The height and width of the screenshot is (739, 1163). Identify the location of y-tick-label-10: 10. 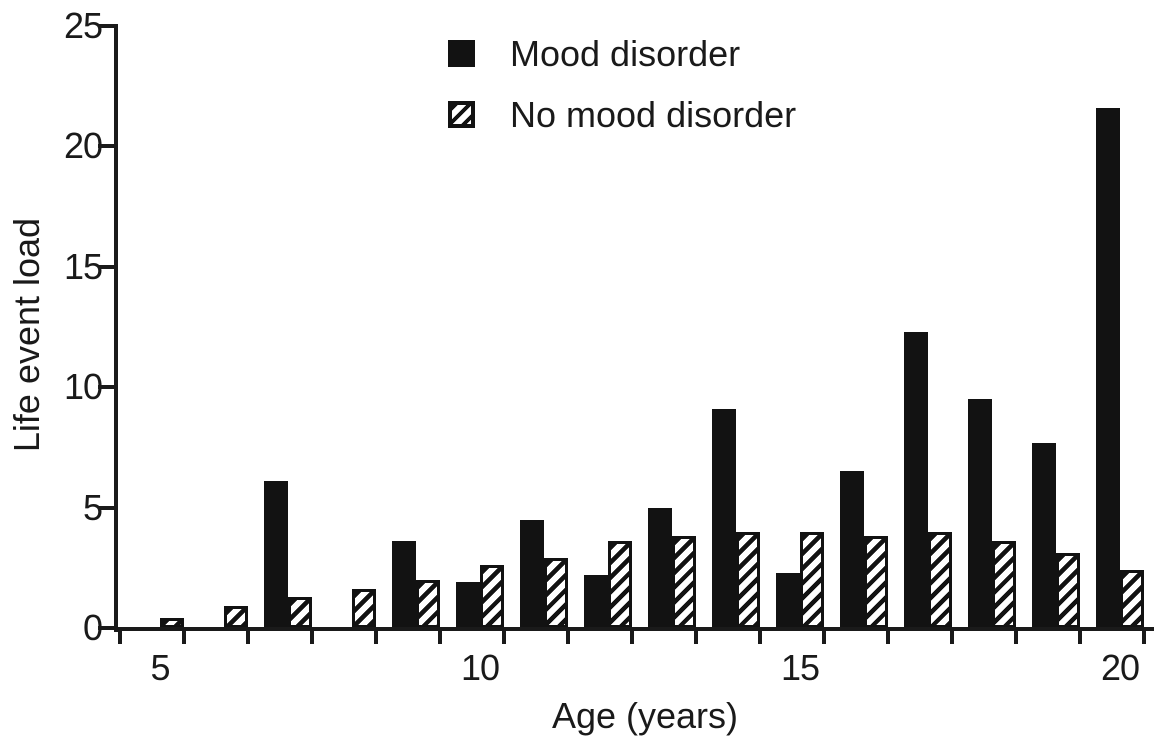
(83, 387).